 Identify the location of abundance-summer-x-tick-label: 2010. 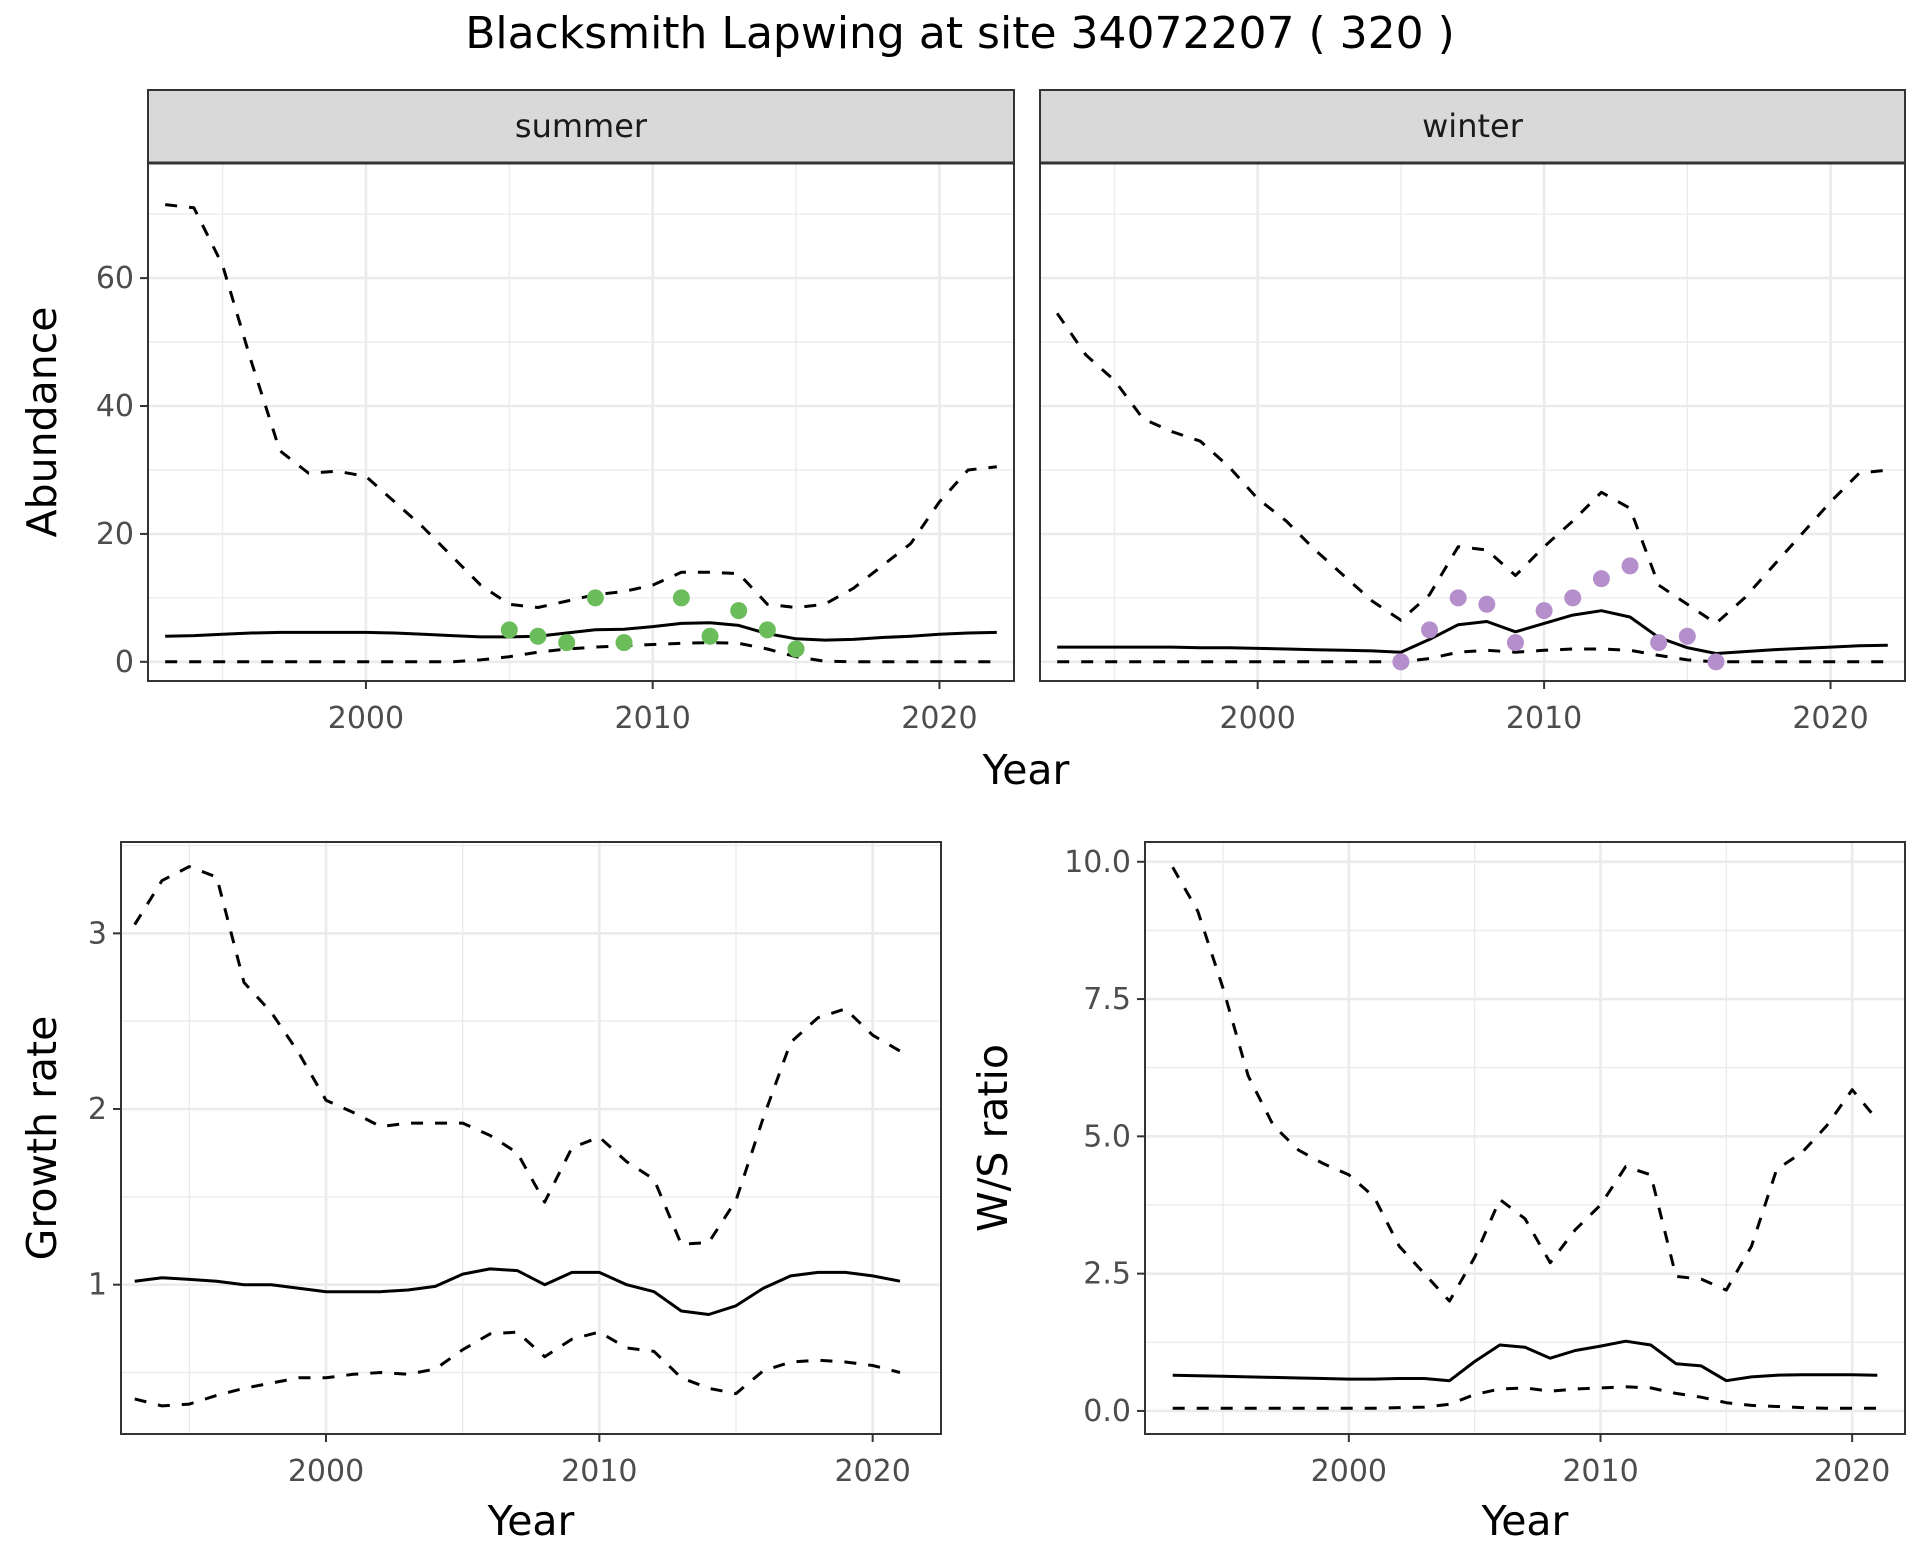
(653, 718).